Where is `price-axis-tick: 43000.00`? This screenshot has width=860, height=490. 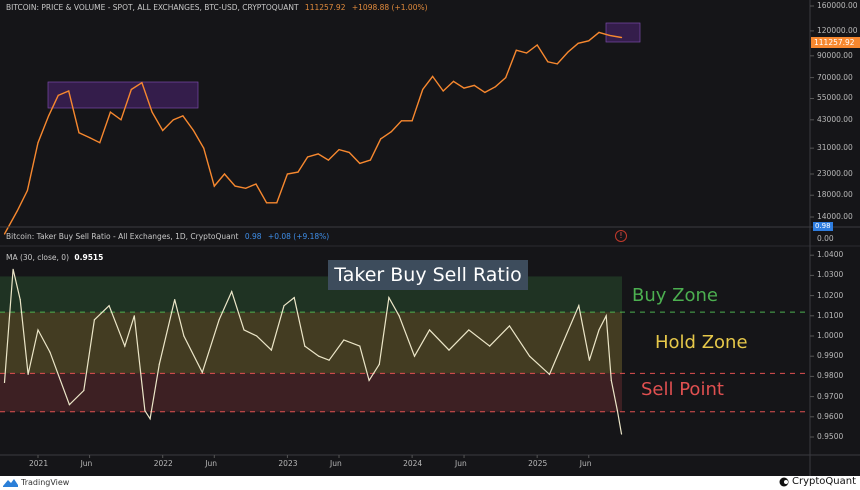
price-axis-tick: 43000.00 is located at coordinates (835, 119).